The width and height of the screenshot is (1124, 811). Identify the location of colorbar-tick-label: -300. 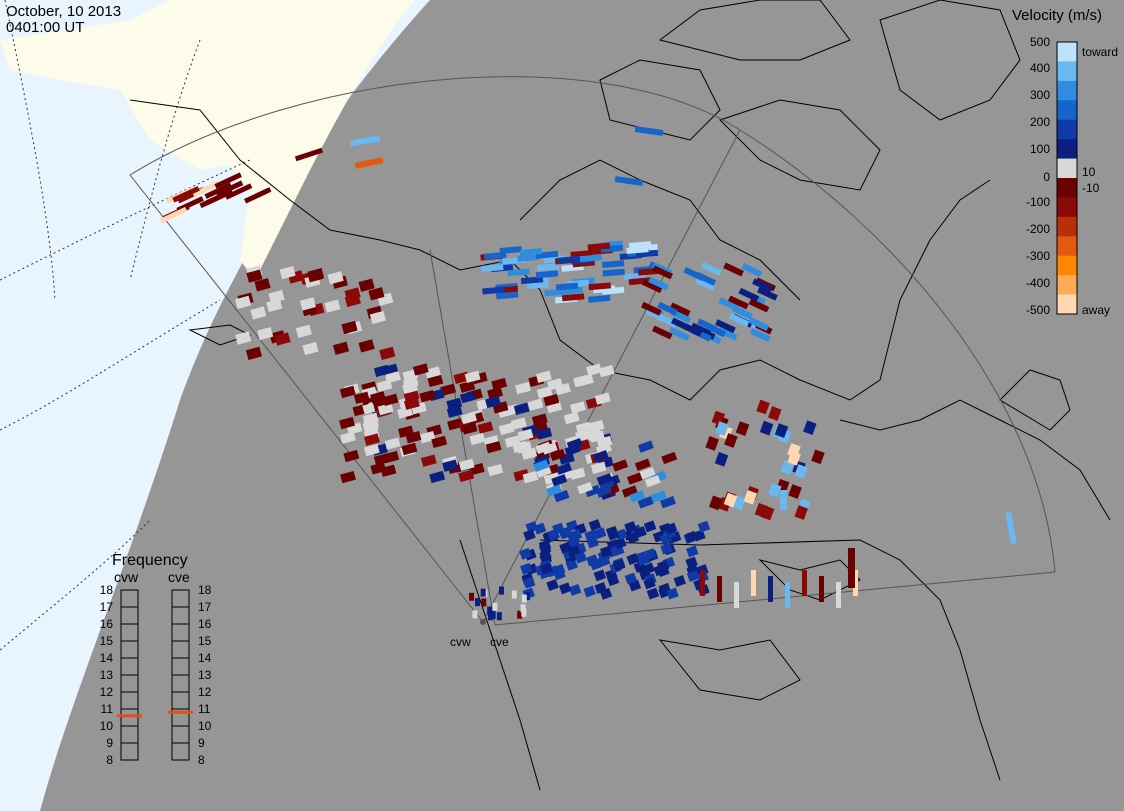
(1038, 256).